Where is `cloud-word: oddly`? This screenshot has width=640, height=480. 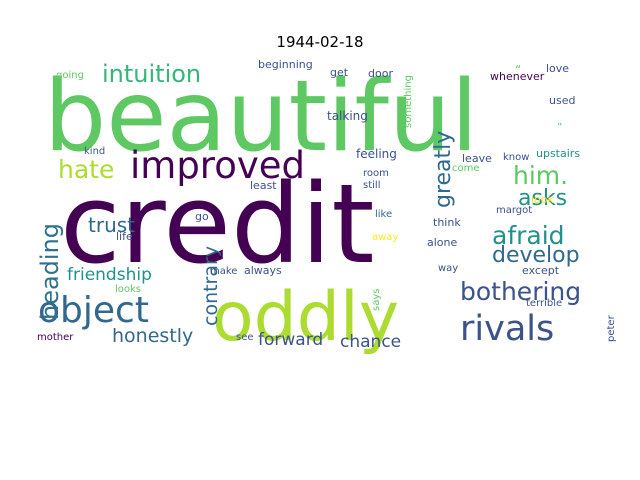
cloud-word: oddly is located at coordinates (305, 317).